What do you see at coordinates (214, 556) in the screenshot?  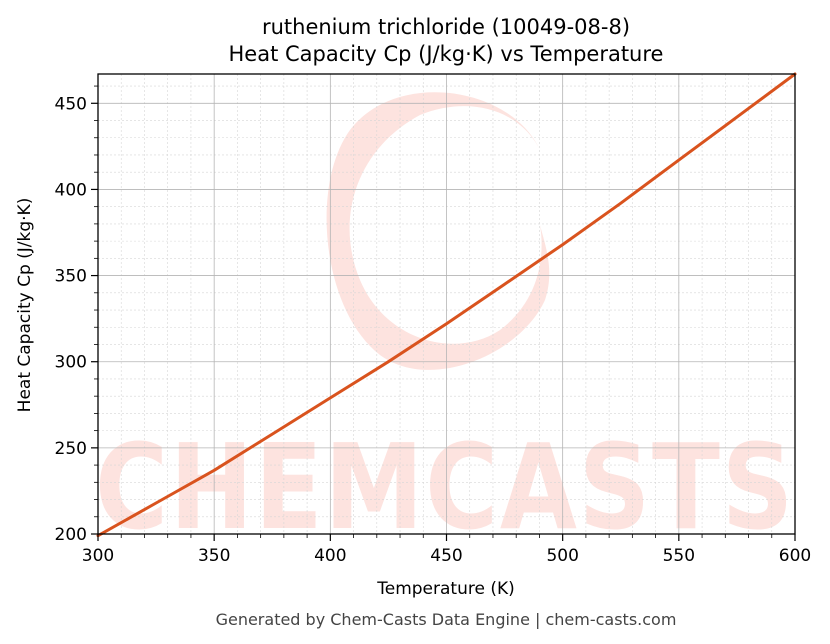 I see `x-tick-label: 350` at bounding box center [214, 556].